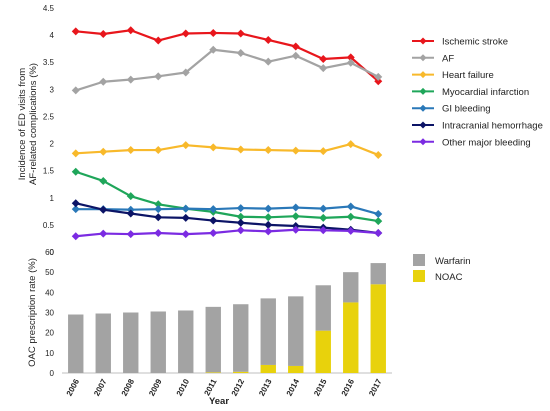 The width and height of the screenshot is (550, 411). What do you see at coordinates (423, 142) in the screenshot?
I see `legend-marker-other-major-bleeding` at bounding box center [423, 142].